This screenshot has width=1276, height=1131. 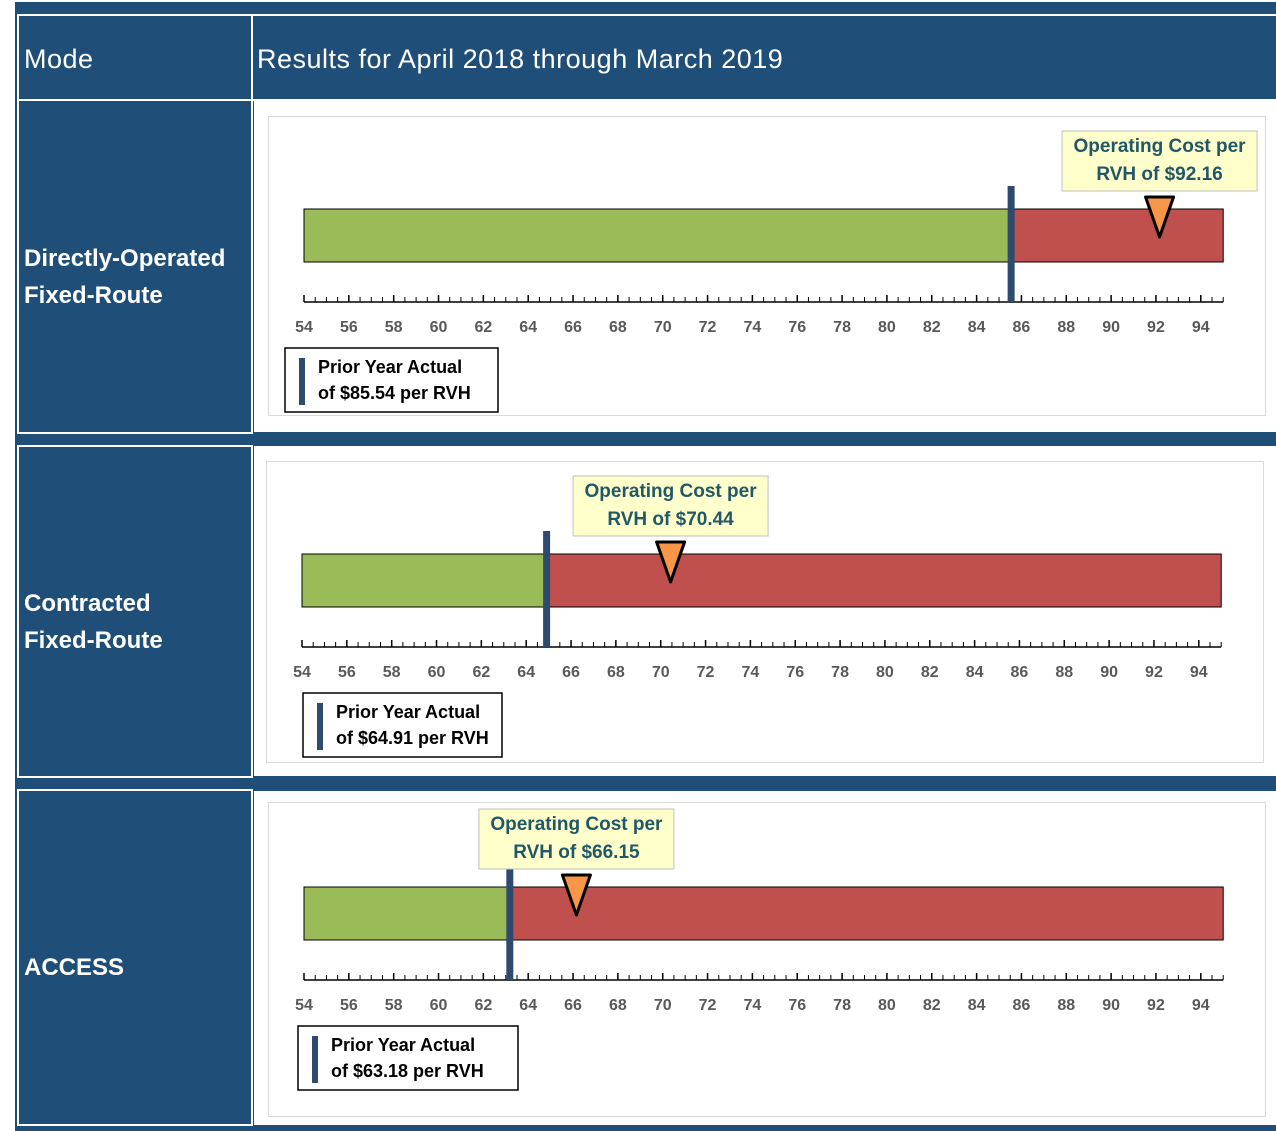 What do you see at coordinates (1066, 1005) in the screenshot?
I see `x-tick-label: 88` at bounding box center [1066, 1005].